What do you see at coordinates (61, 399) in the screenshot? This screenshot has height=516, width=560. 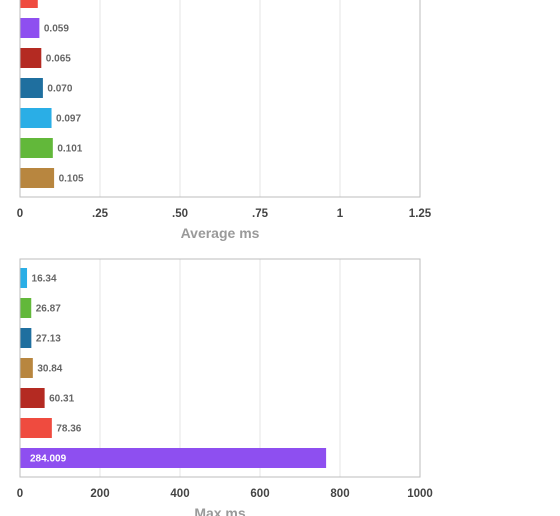 I see `bar-value-label: 60.31` at bounding box center [61, 399].